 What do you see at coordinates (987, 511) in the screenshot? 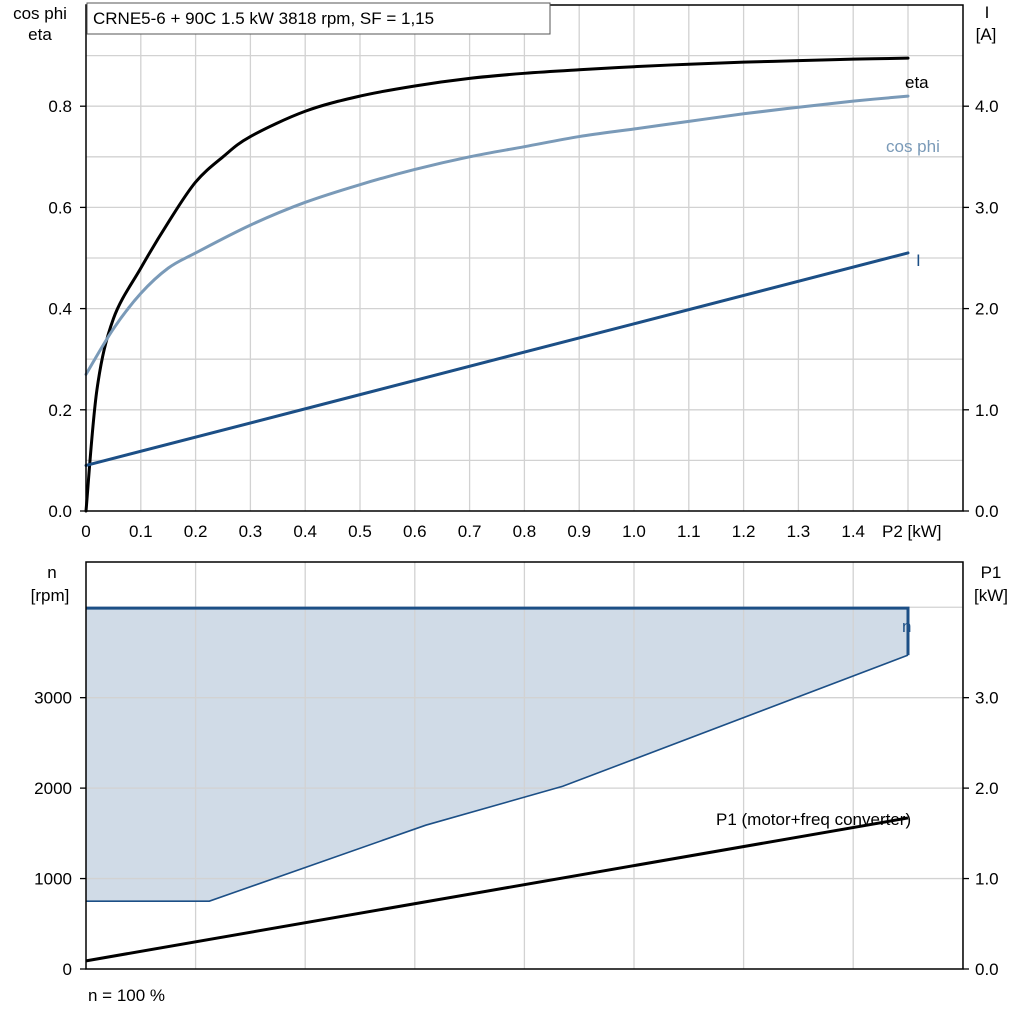
I see `top-right-tick-label: 0.0` at bounding box center [987, 511].